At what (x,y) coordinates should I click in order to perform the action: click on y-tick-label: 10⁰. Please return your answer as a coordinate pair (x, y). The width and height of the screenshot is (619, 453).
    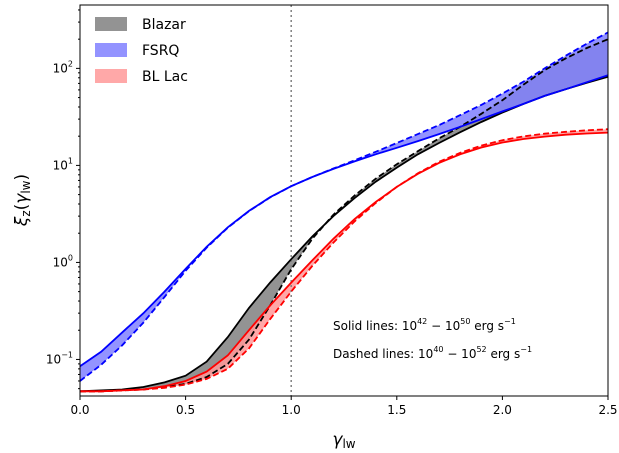
    Looking at the image, I should click on (63, 261).